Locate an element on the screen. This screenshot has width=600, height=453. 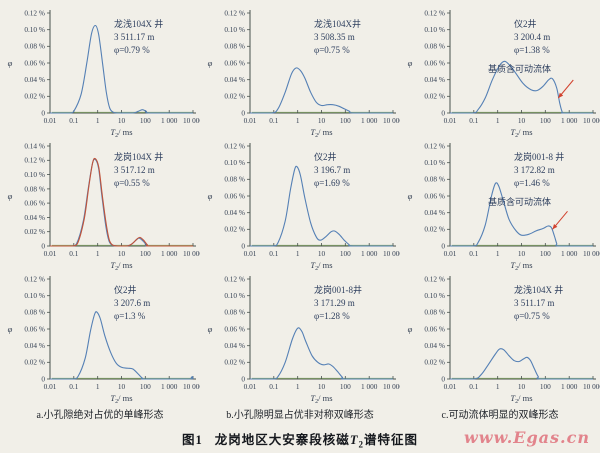
well-annotation: 龙岗001-8 井 3 172.82 m φ=1.46 % is located at coordinates (539, 170).